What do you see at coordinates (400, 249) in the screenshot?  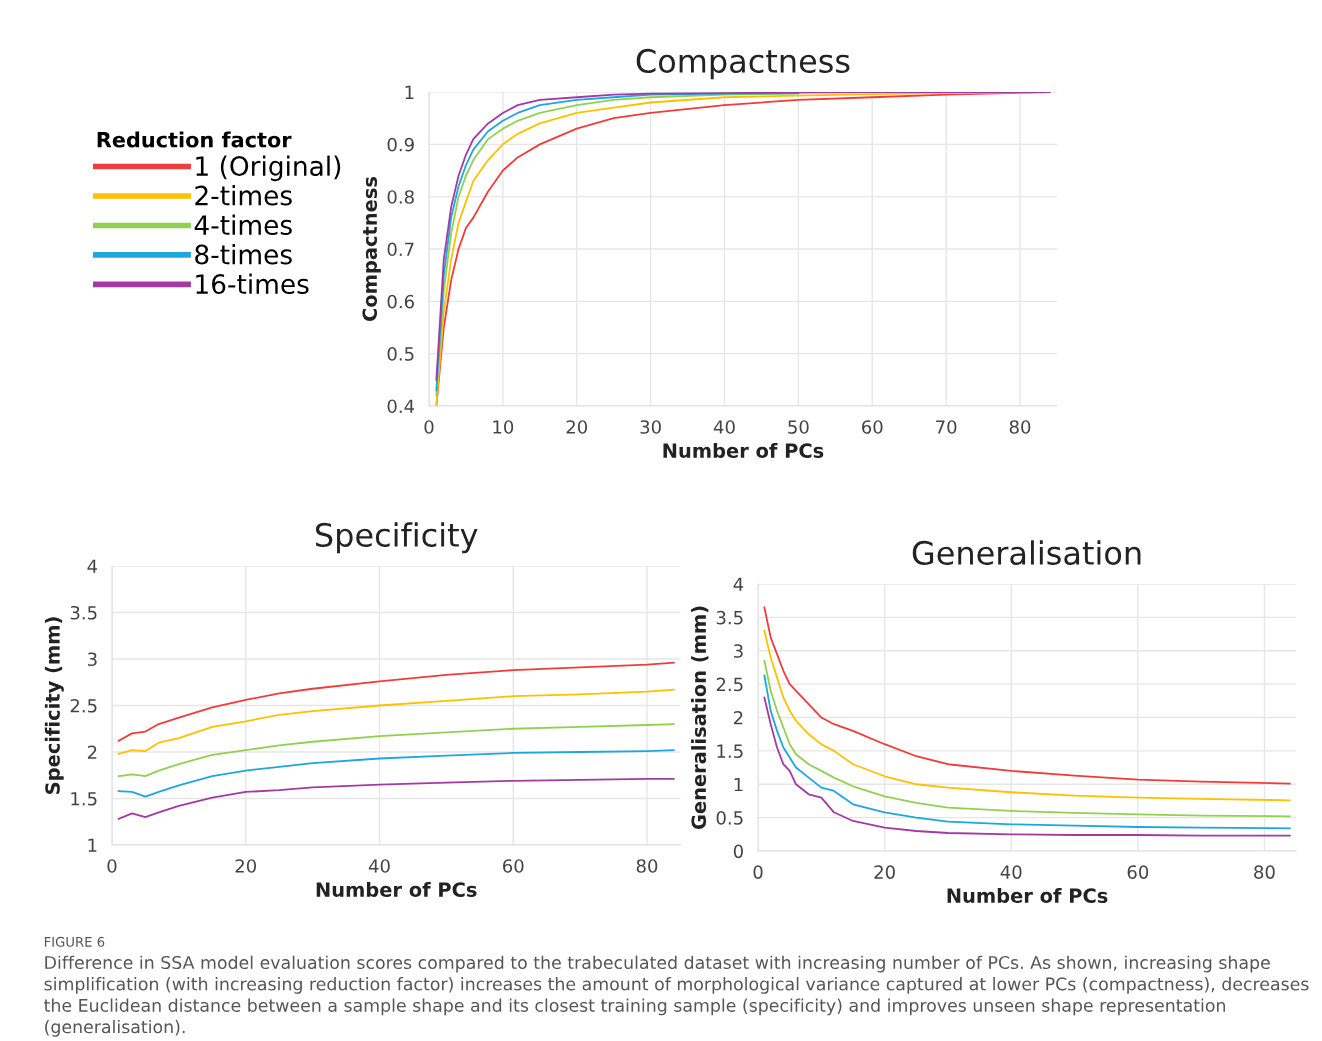 I see `y-tick-label: 0.7` at bounding box center [400, 249].